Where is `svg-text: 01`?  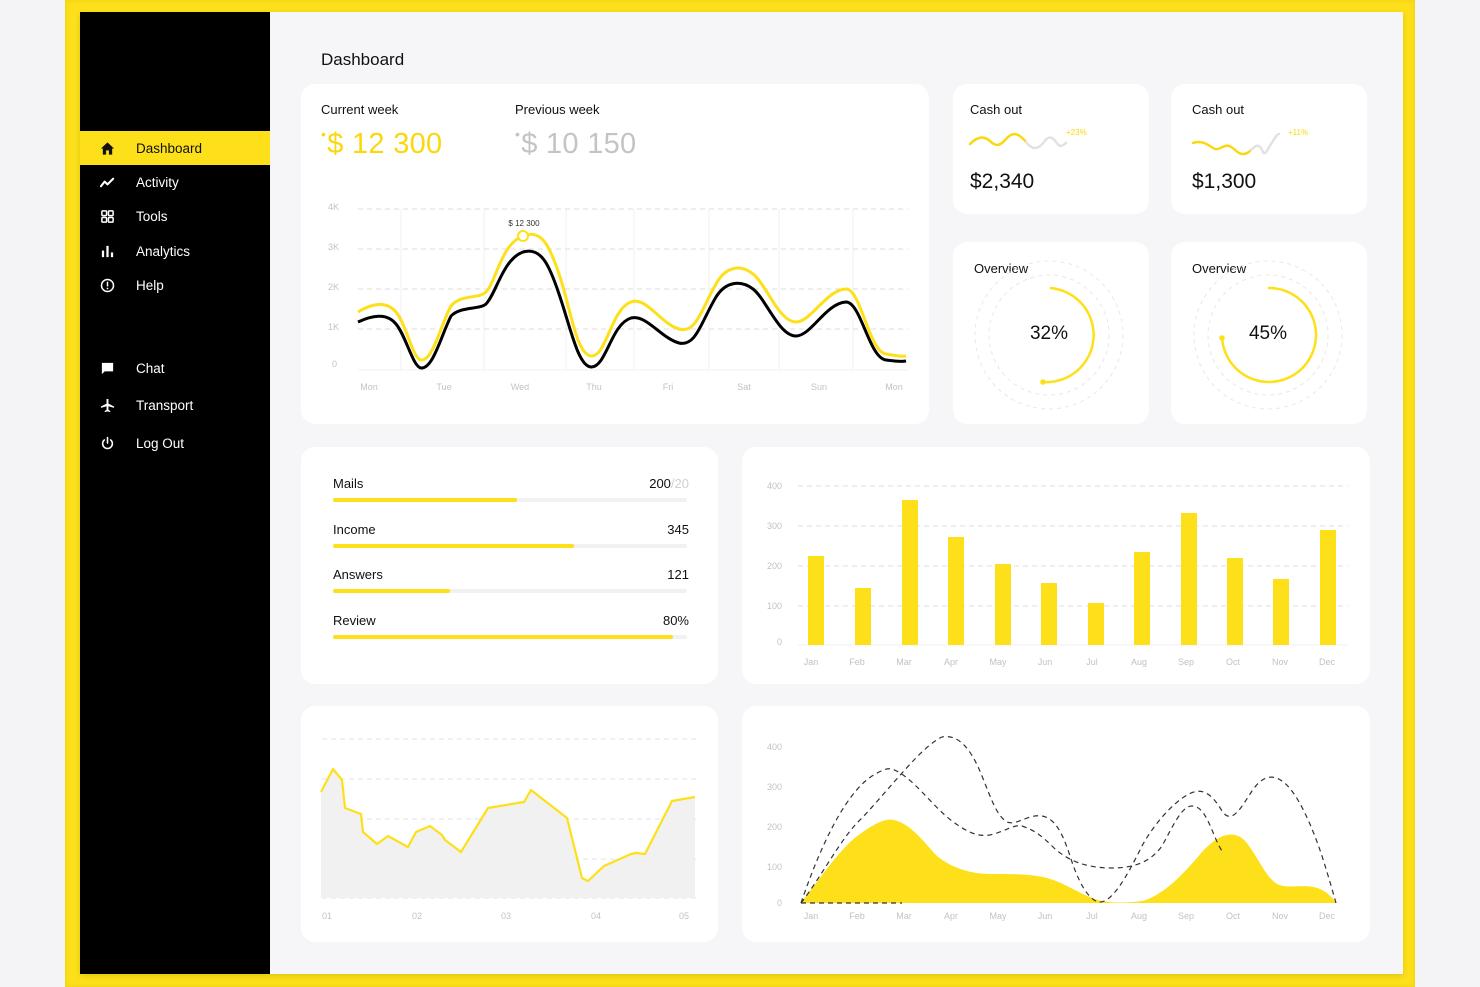 svg-text: 01 is located at coordinates (327, 916).